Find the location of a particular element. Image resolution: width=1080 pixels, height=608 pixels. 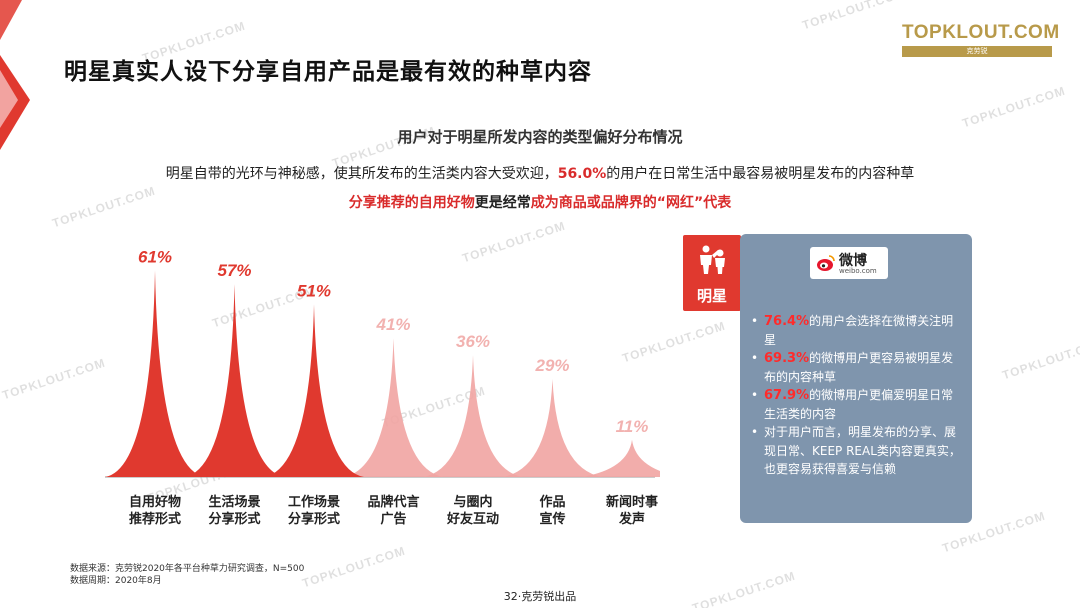

celebrity-icon is located at coordinates (712, 259).